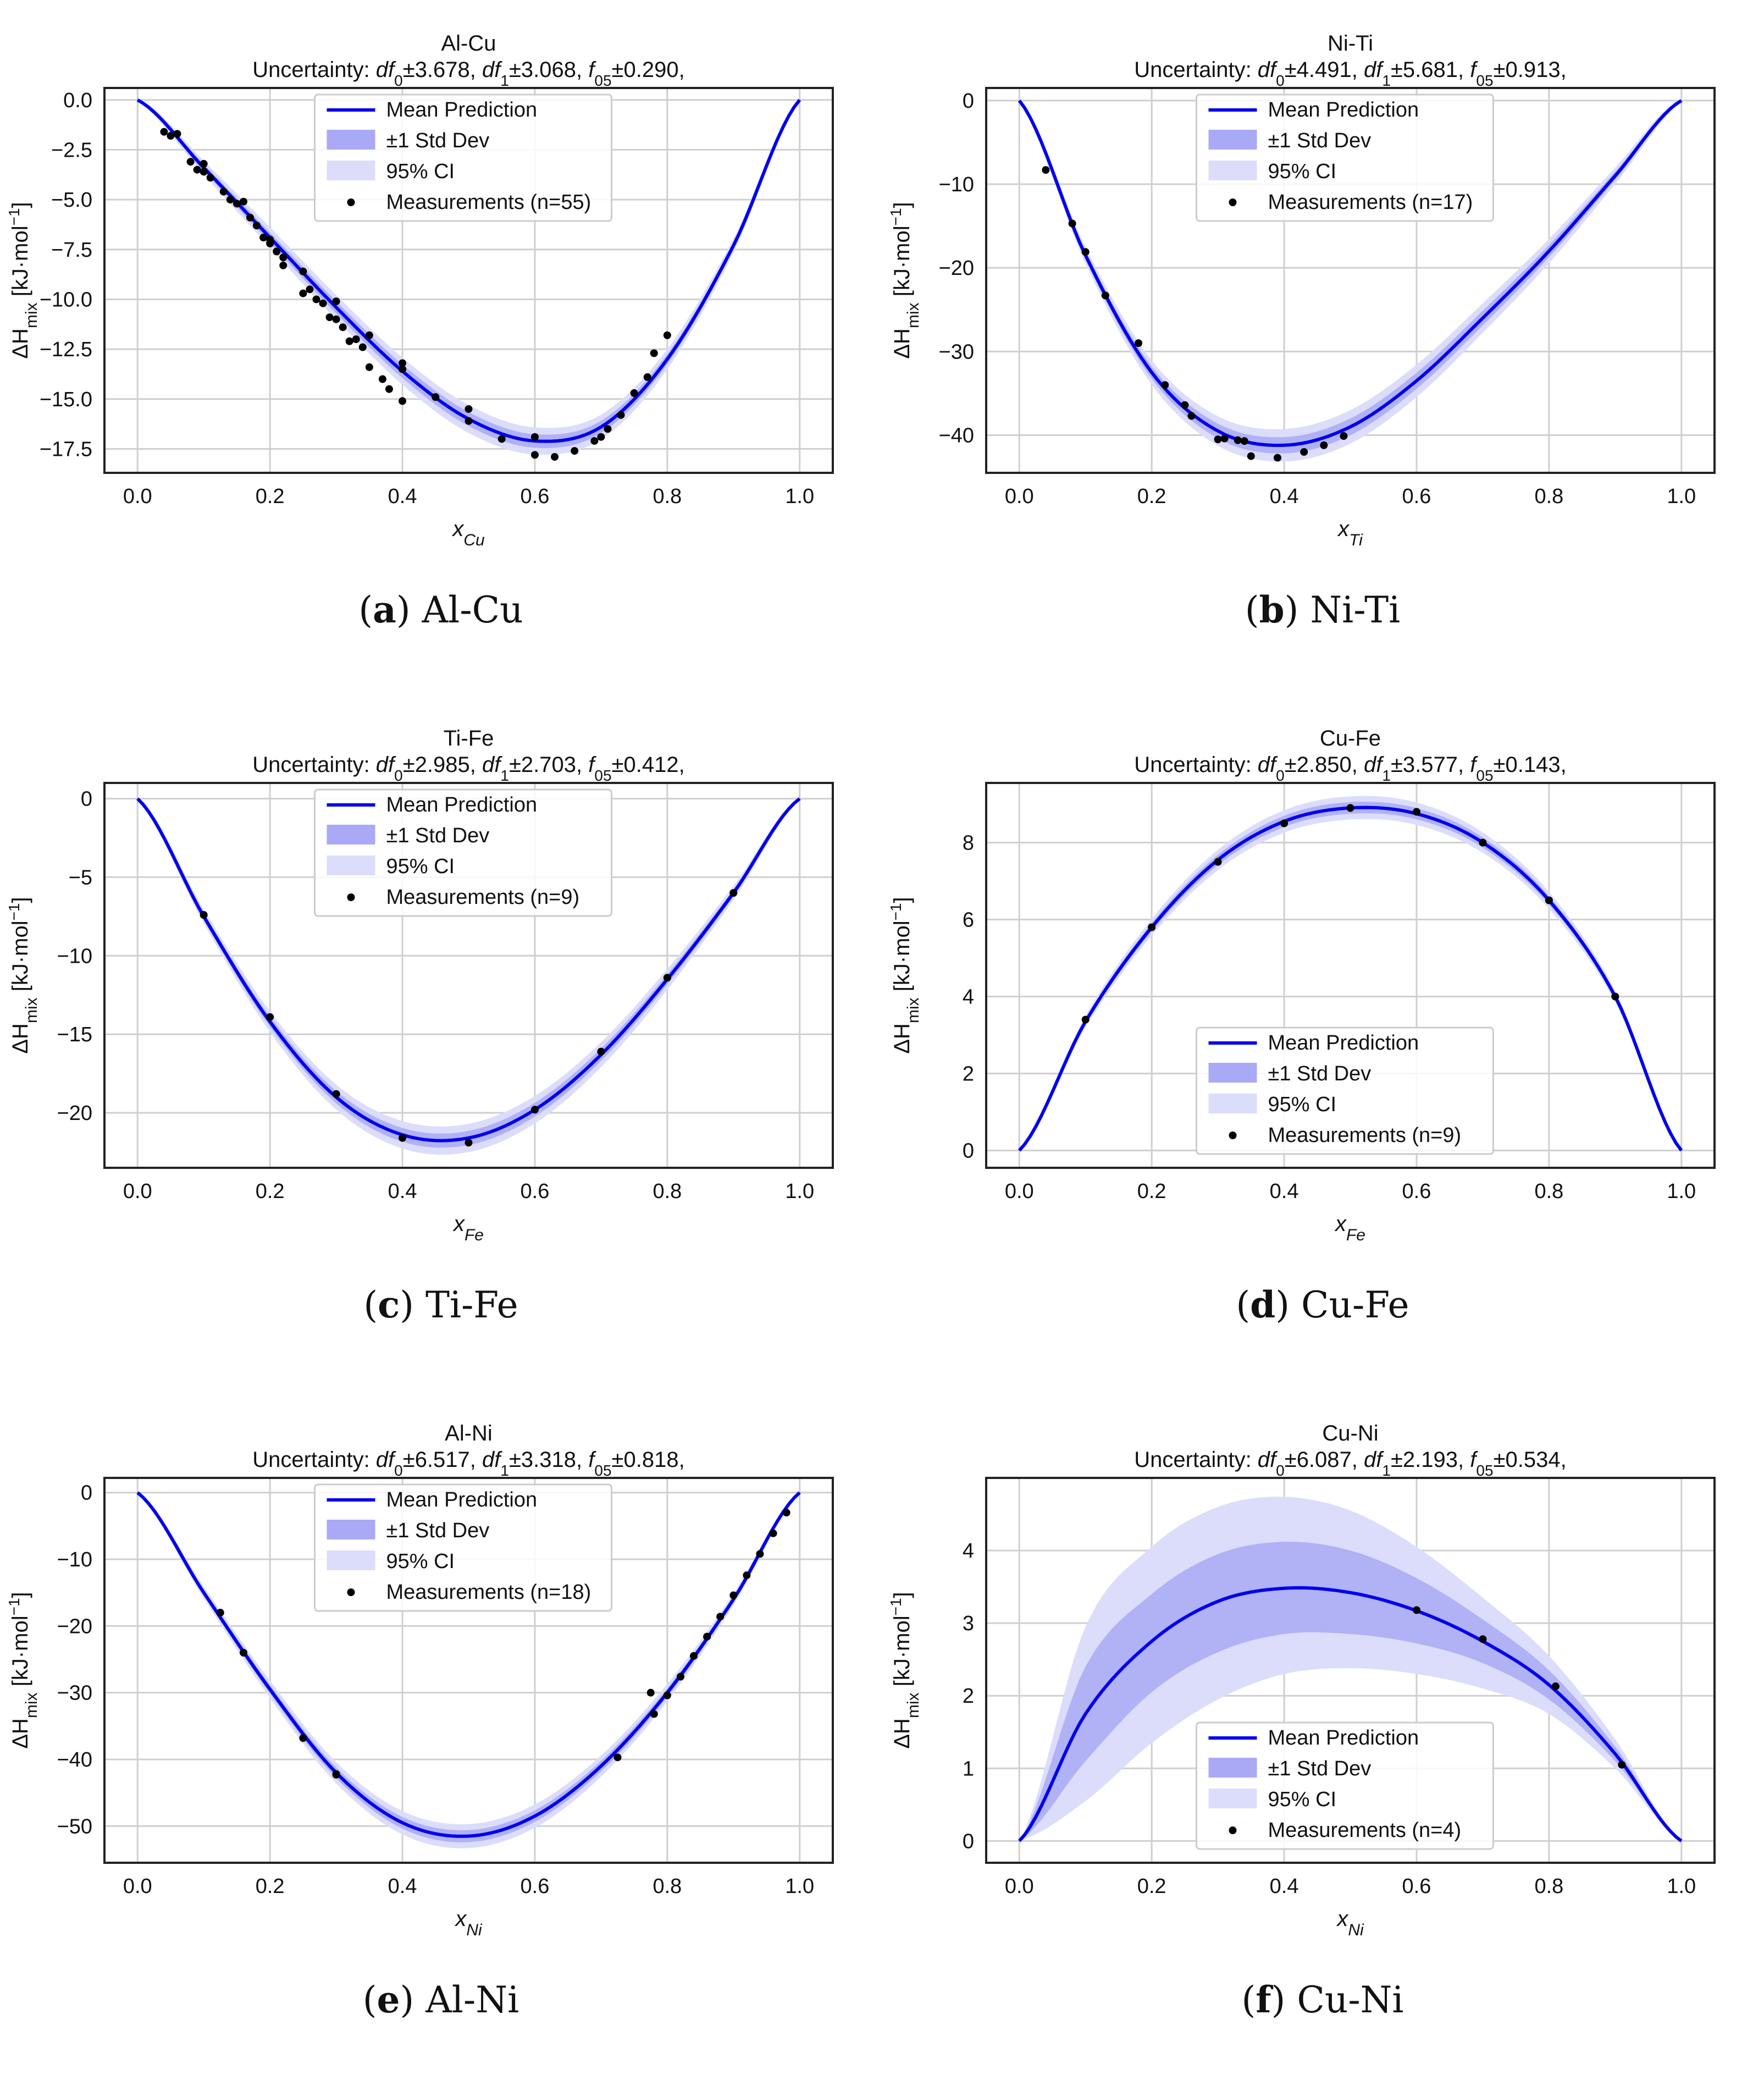 This screenshot has height=2086, width=1764. I want to click on caption-text: Cu-Ni, so click(1350, 2000).